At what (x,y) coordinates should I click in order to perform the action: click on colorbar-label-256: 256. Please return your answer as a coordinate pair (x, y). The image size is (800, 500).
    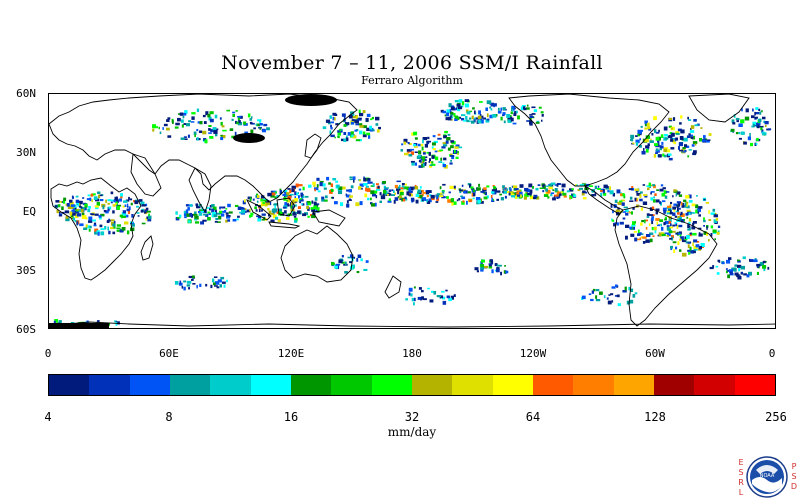
    Looking at the image, I should click on (776, 417).